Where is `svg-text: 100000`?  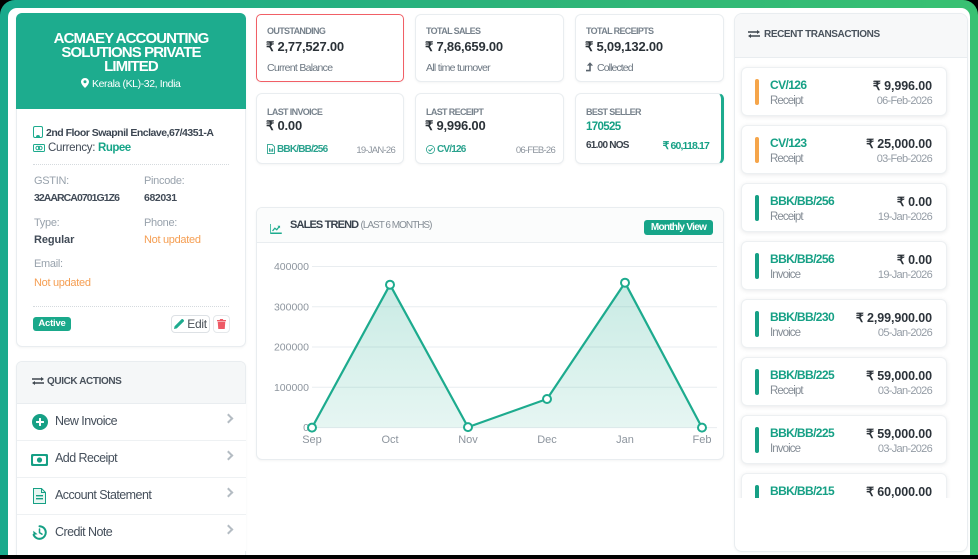 svg-text: 100000 is located at coordinates (291, 388).